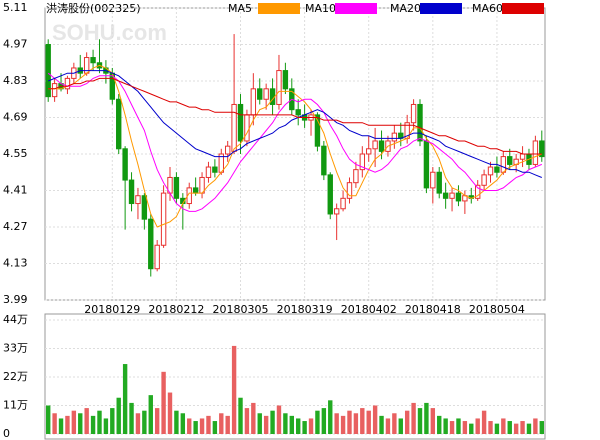 The height and width of the screenshot is (440, 600). Describe the element at coordinates (112, 309) in the screenshot. I see `x-tick-label: 20180129` at that location.